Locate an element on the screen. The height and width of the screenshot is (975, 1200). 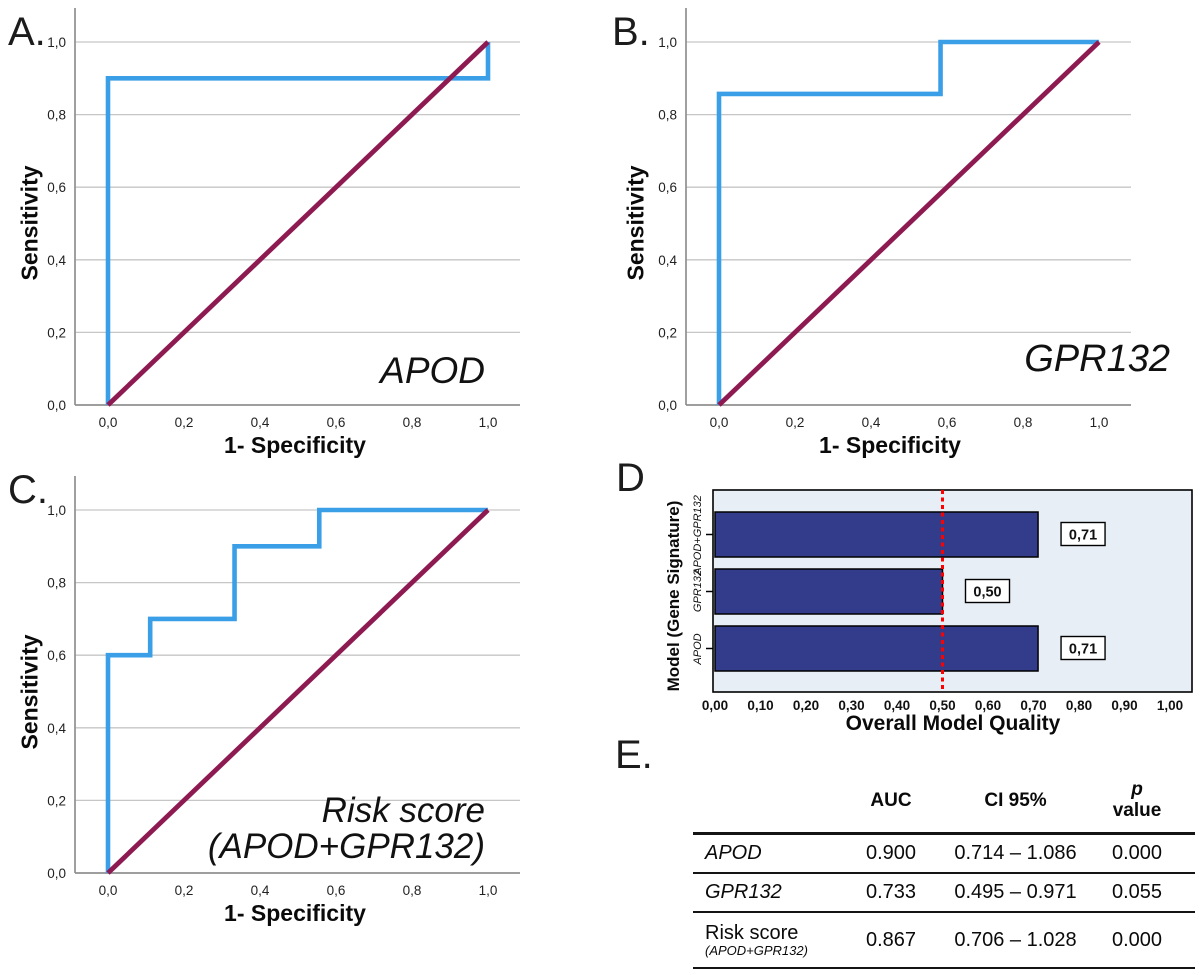
apod-p-value: 0.000 is located at coordinates (1137, 854).